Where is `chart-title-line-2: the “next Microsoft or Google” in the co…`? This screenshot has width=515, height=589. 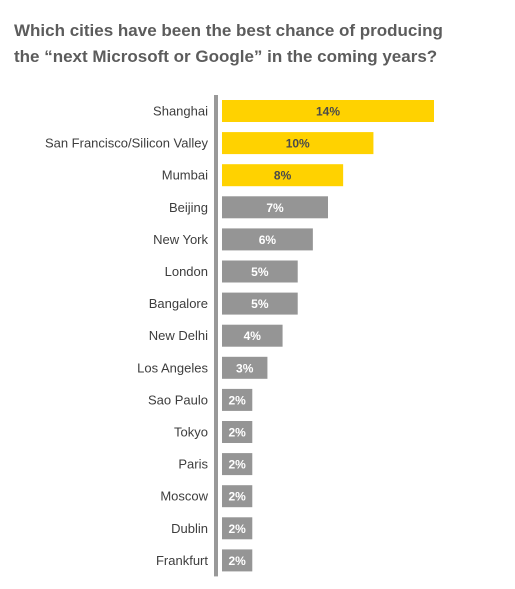 chart-title-line-2: the “next Microsoft or Google” in the co… is located at coordinates (226, 56).